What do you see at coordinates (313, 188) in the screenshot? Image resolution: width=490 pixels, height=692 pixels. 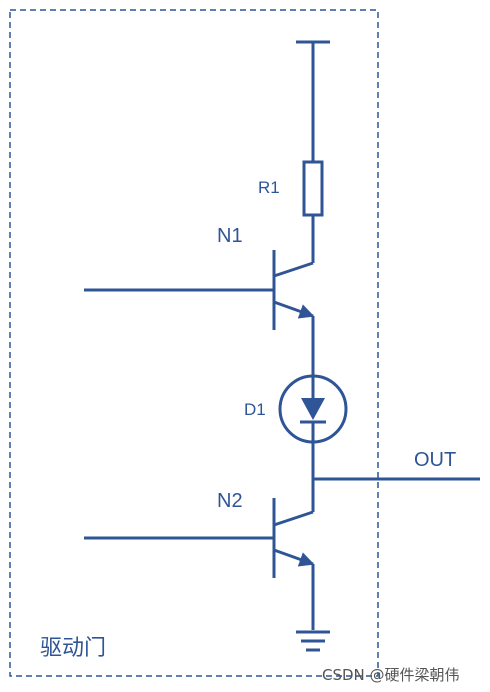 I see `resistor-r1` at bounding box center [313, 188].